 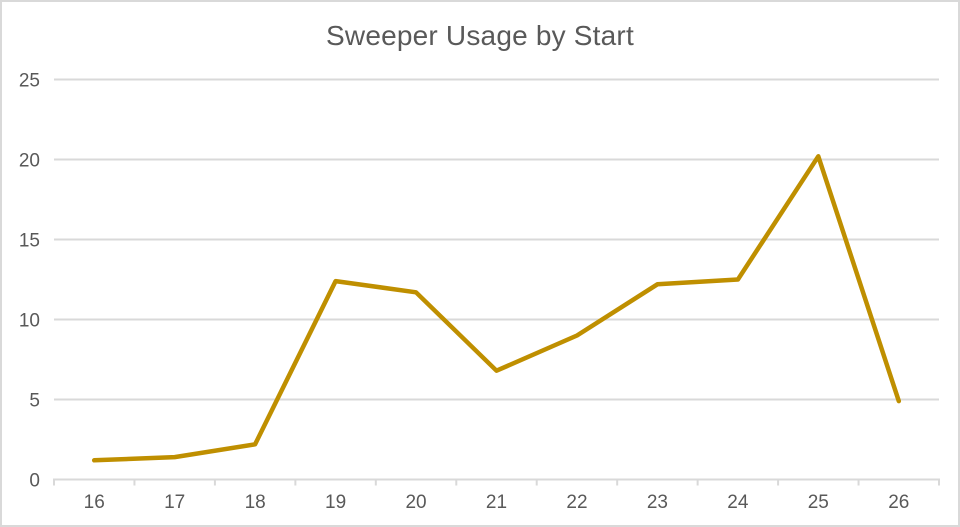 I want to click on x-axis-tick-label: 25, so click(x=818, y=502).